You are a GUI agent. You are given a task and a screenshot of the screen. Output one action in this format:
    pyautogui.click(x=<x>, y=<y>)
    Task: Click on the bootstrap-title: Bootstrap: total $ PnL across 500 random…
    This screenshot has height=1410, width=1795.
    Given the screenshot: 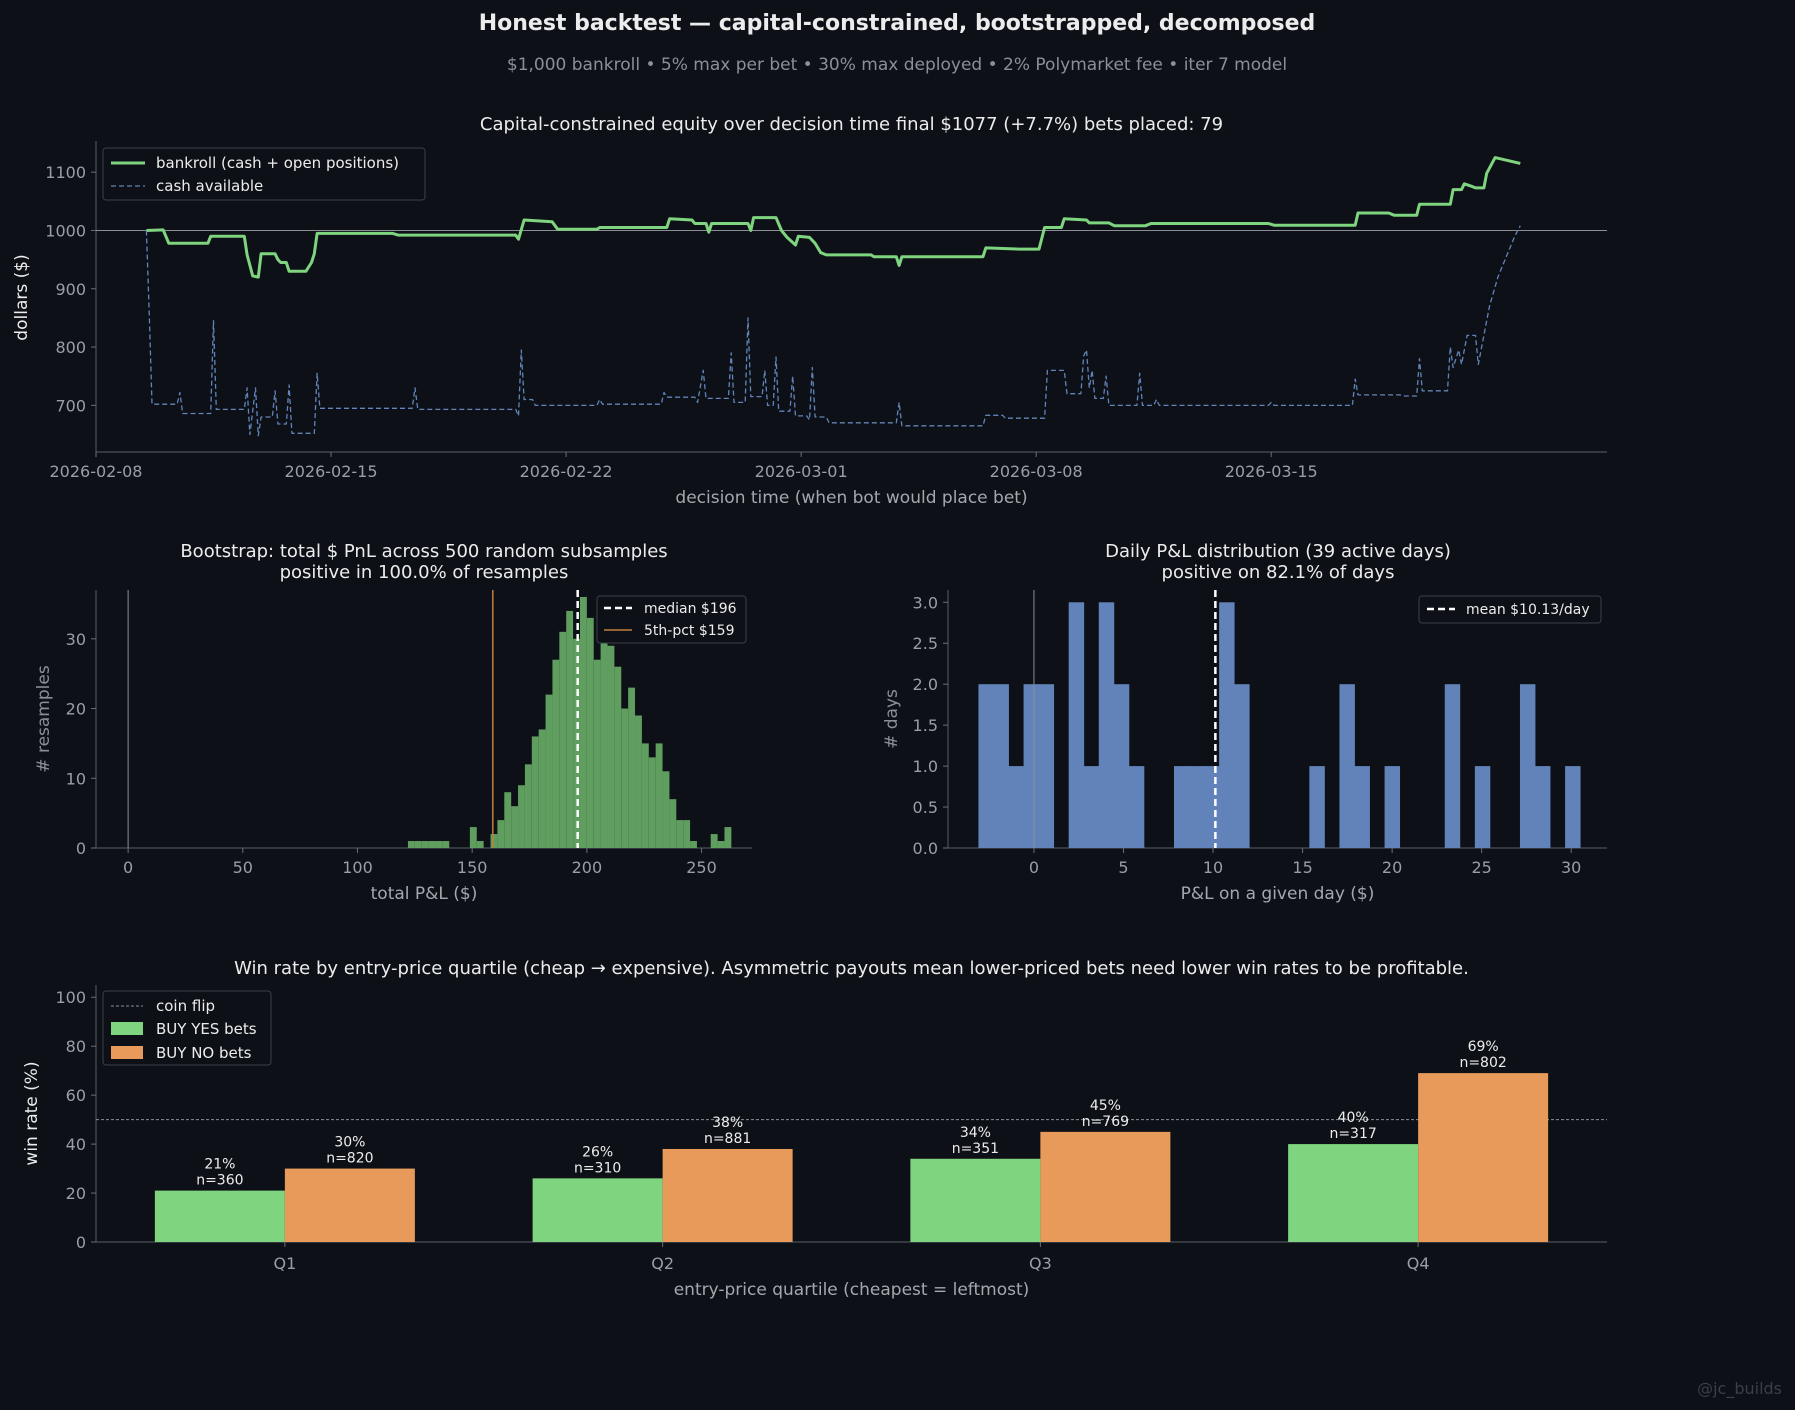 What is the action you would take?
    pyautogui.click(x=423, y=551)
    